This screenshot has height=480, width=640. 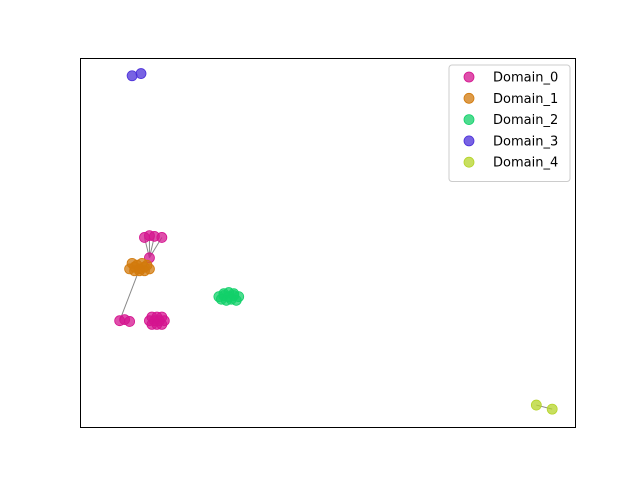 What do you see at coordinates (525, 99) in the screenshot?
I see `legend-label-domain-1: Domain_1` at bounding box center [525, 99].